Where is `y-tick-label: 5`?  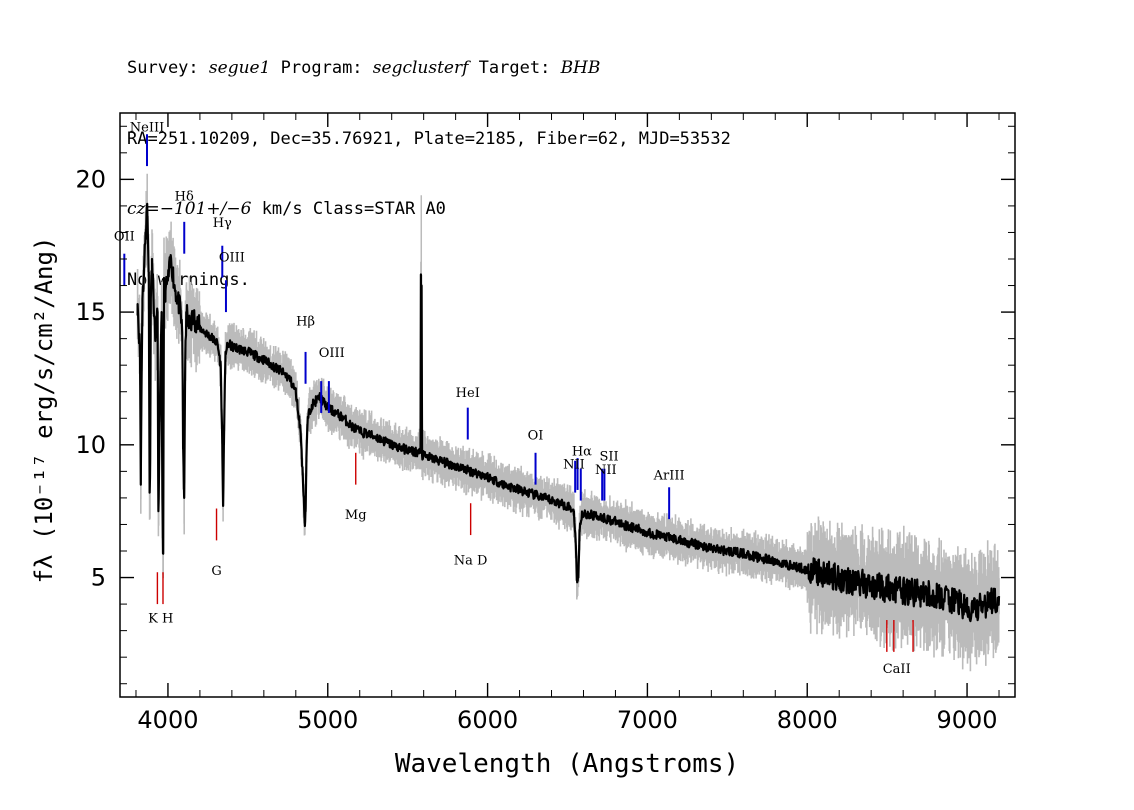
y-tick-label: 5 is located at coordinates (98, 578).